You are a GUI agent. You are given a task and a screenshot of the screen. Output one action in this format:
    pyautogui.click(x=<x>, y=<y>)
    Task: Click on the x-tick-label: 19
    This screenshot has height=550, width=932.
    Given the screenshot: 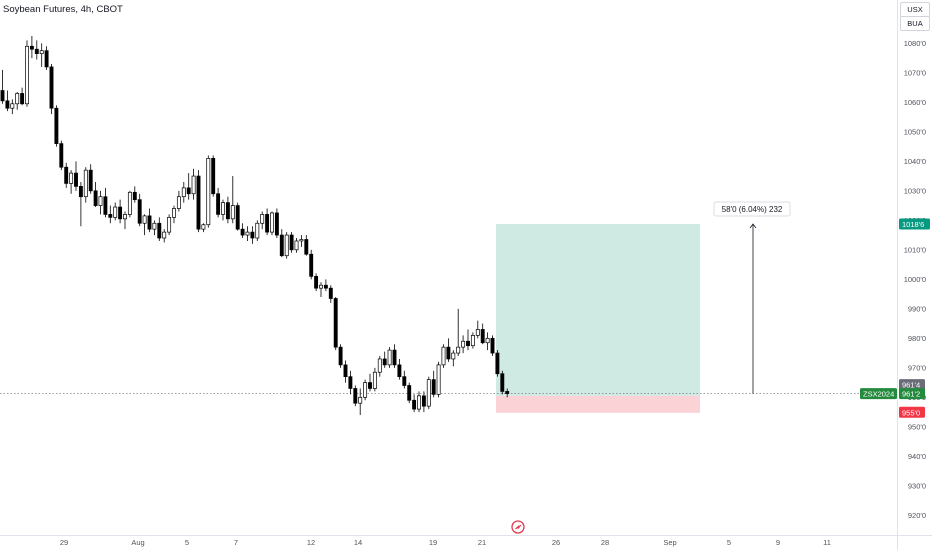 What is the action you would take?
    pyautogui.click(x=433, y=542)
    